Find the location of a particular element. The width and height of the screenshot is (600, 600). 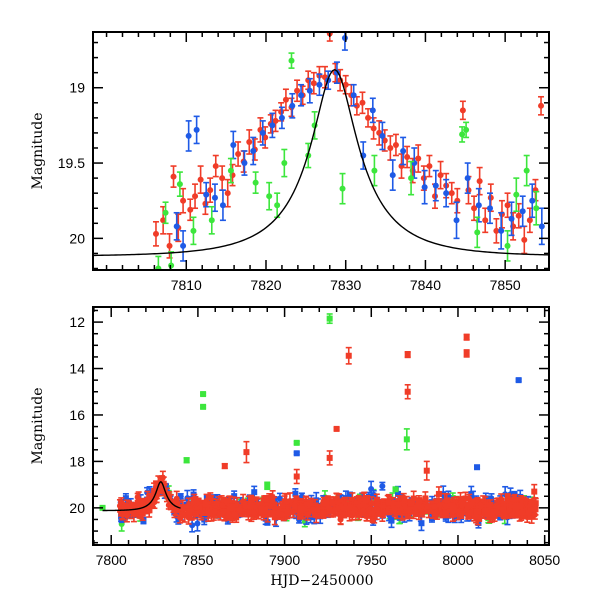

y-tick-label: 19.5 is located at coordinates (71, 163).